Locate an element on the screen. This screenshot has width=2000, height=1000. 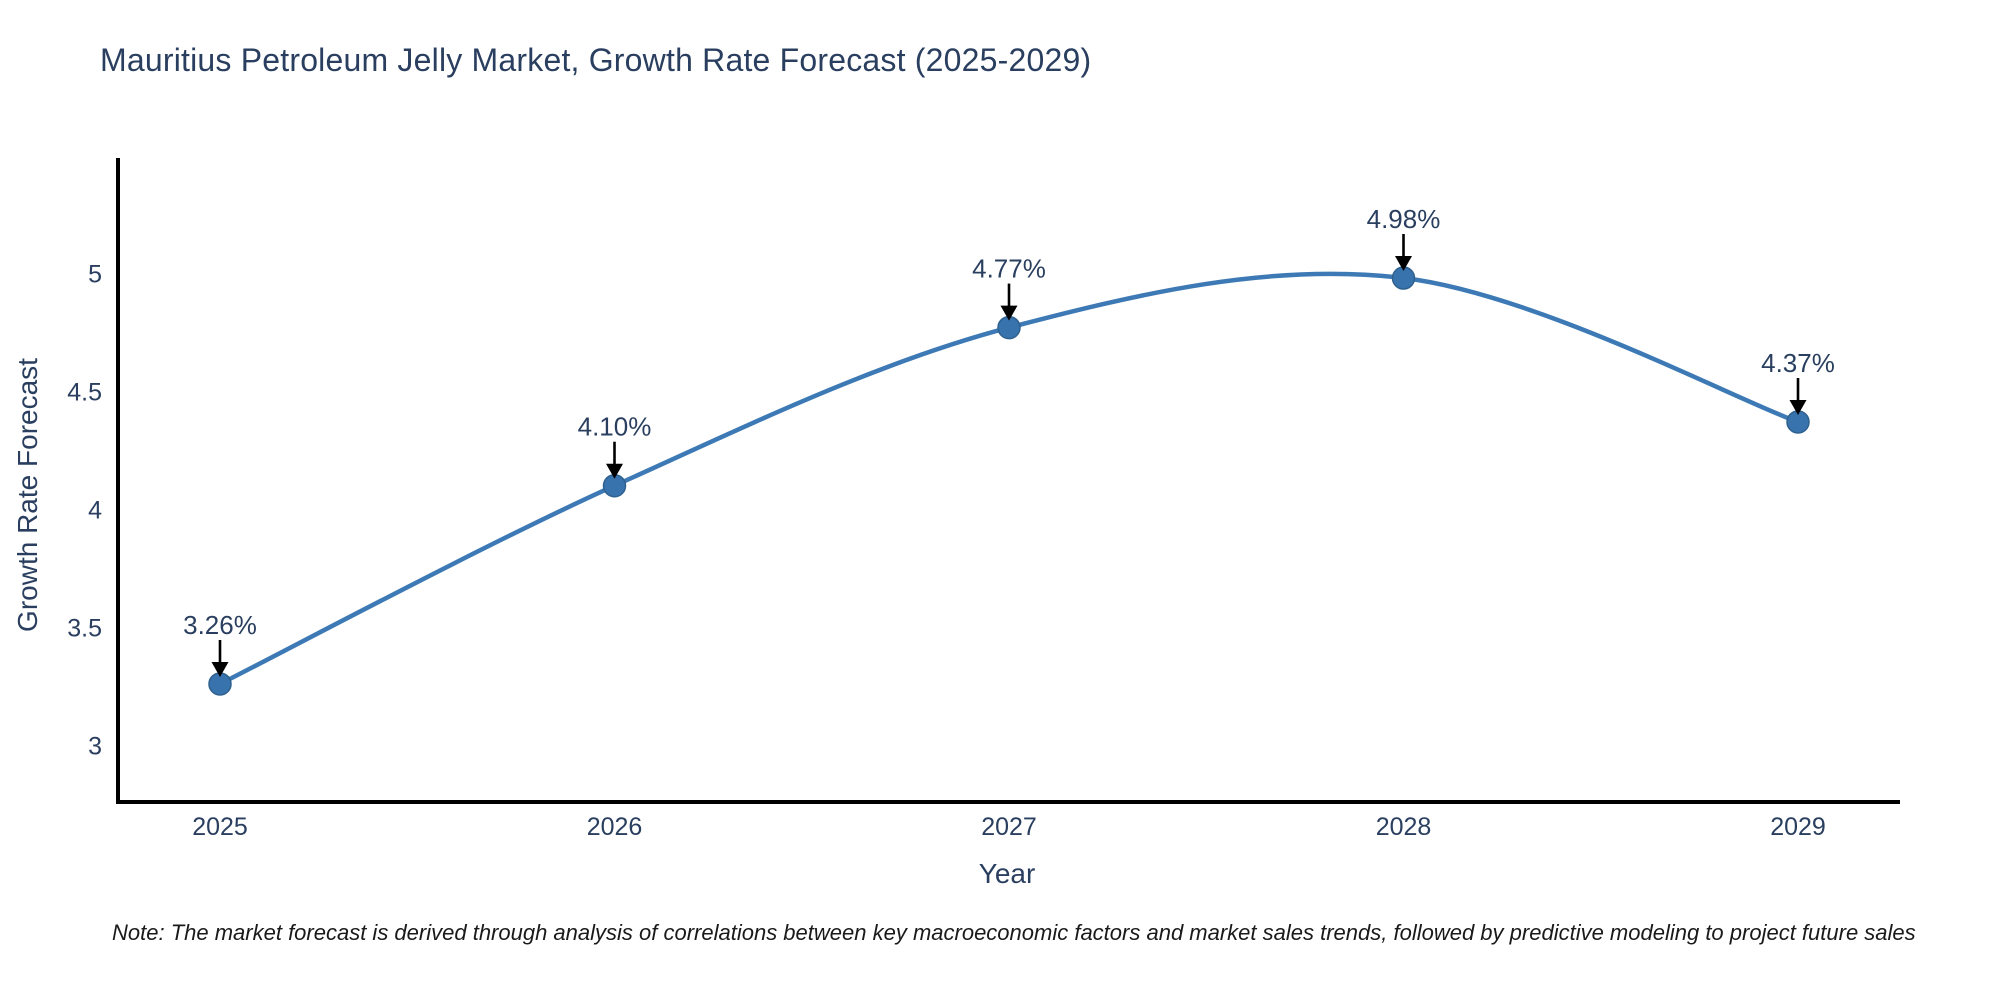
x-axis-title: Year is located at coordinates (1007, 873).